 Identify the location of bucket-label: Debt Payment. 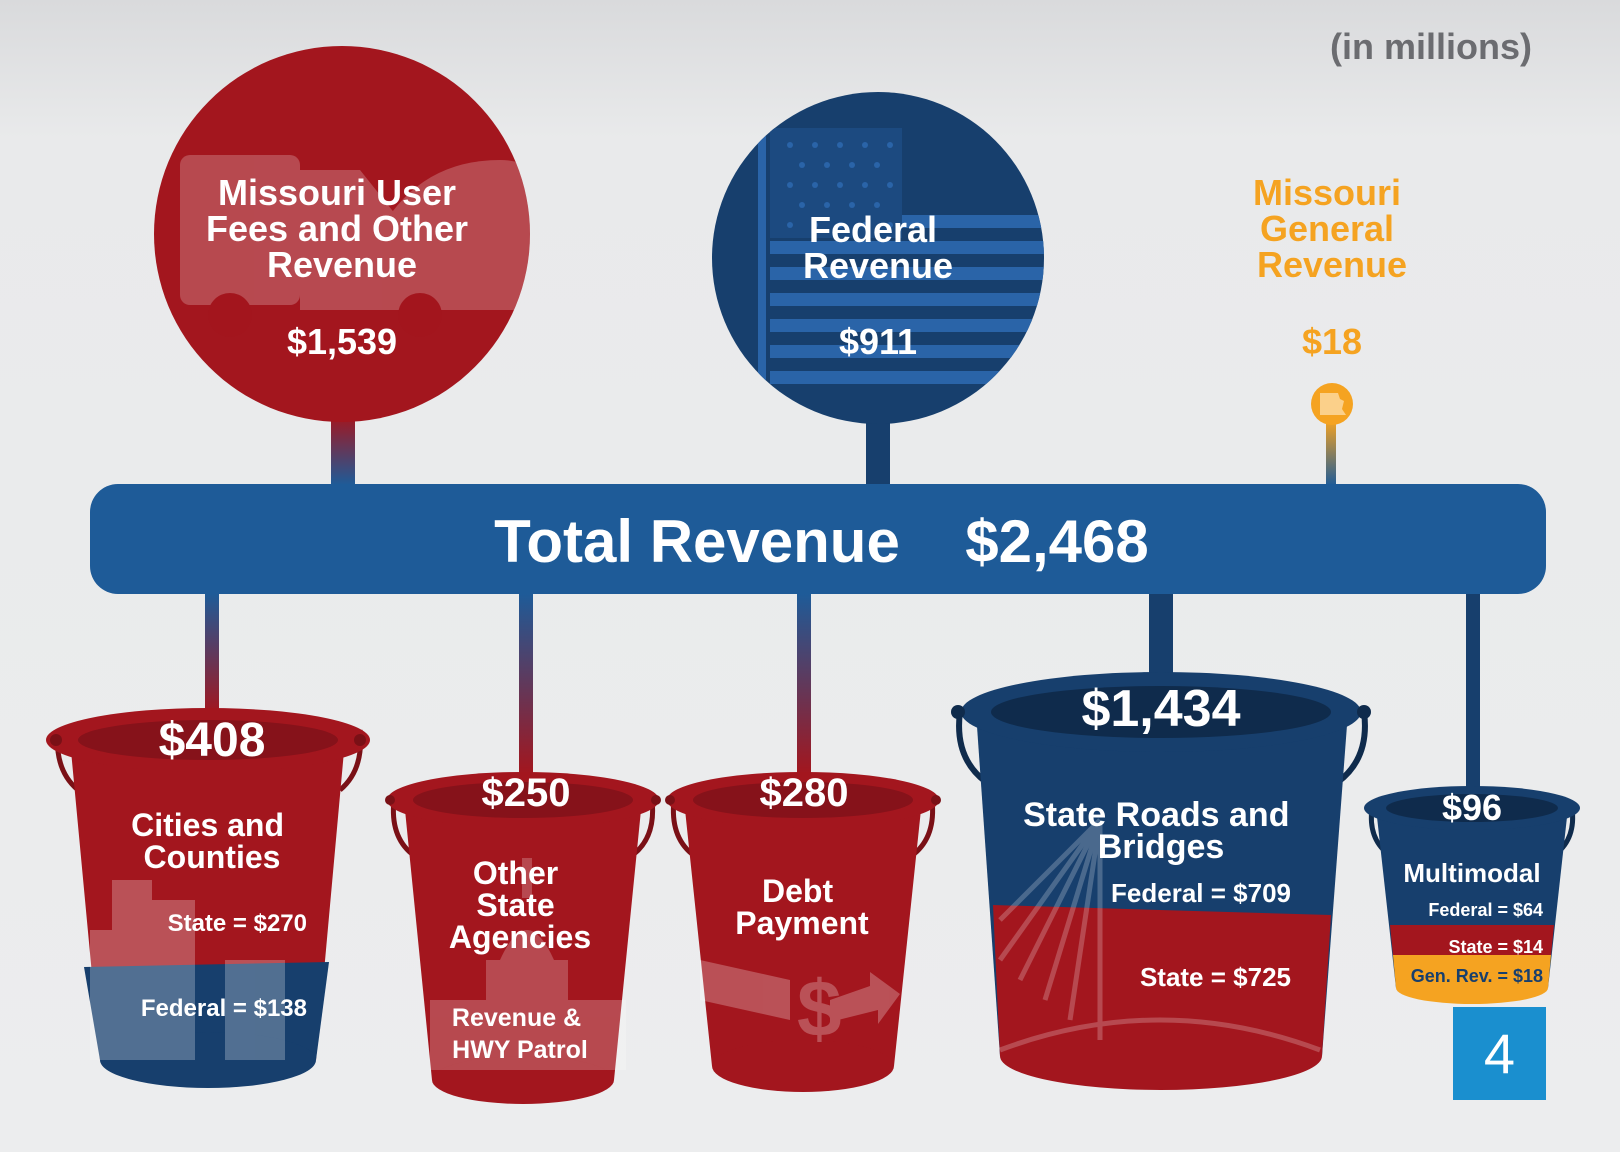
(802, 907).